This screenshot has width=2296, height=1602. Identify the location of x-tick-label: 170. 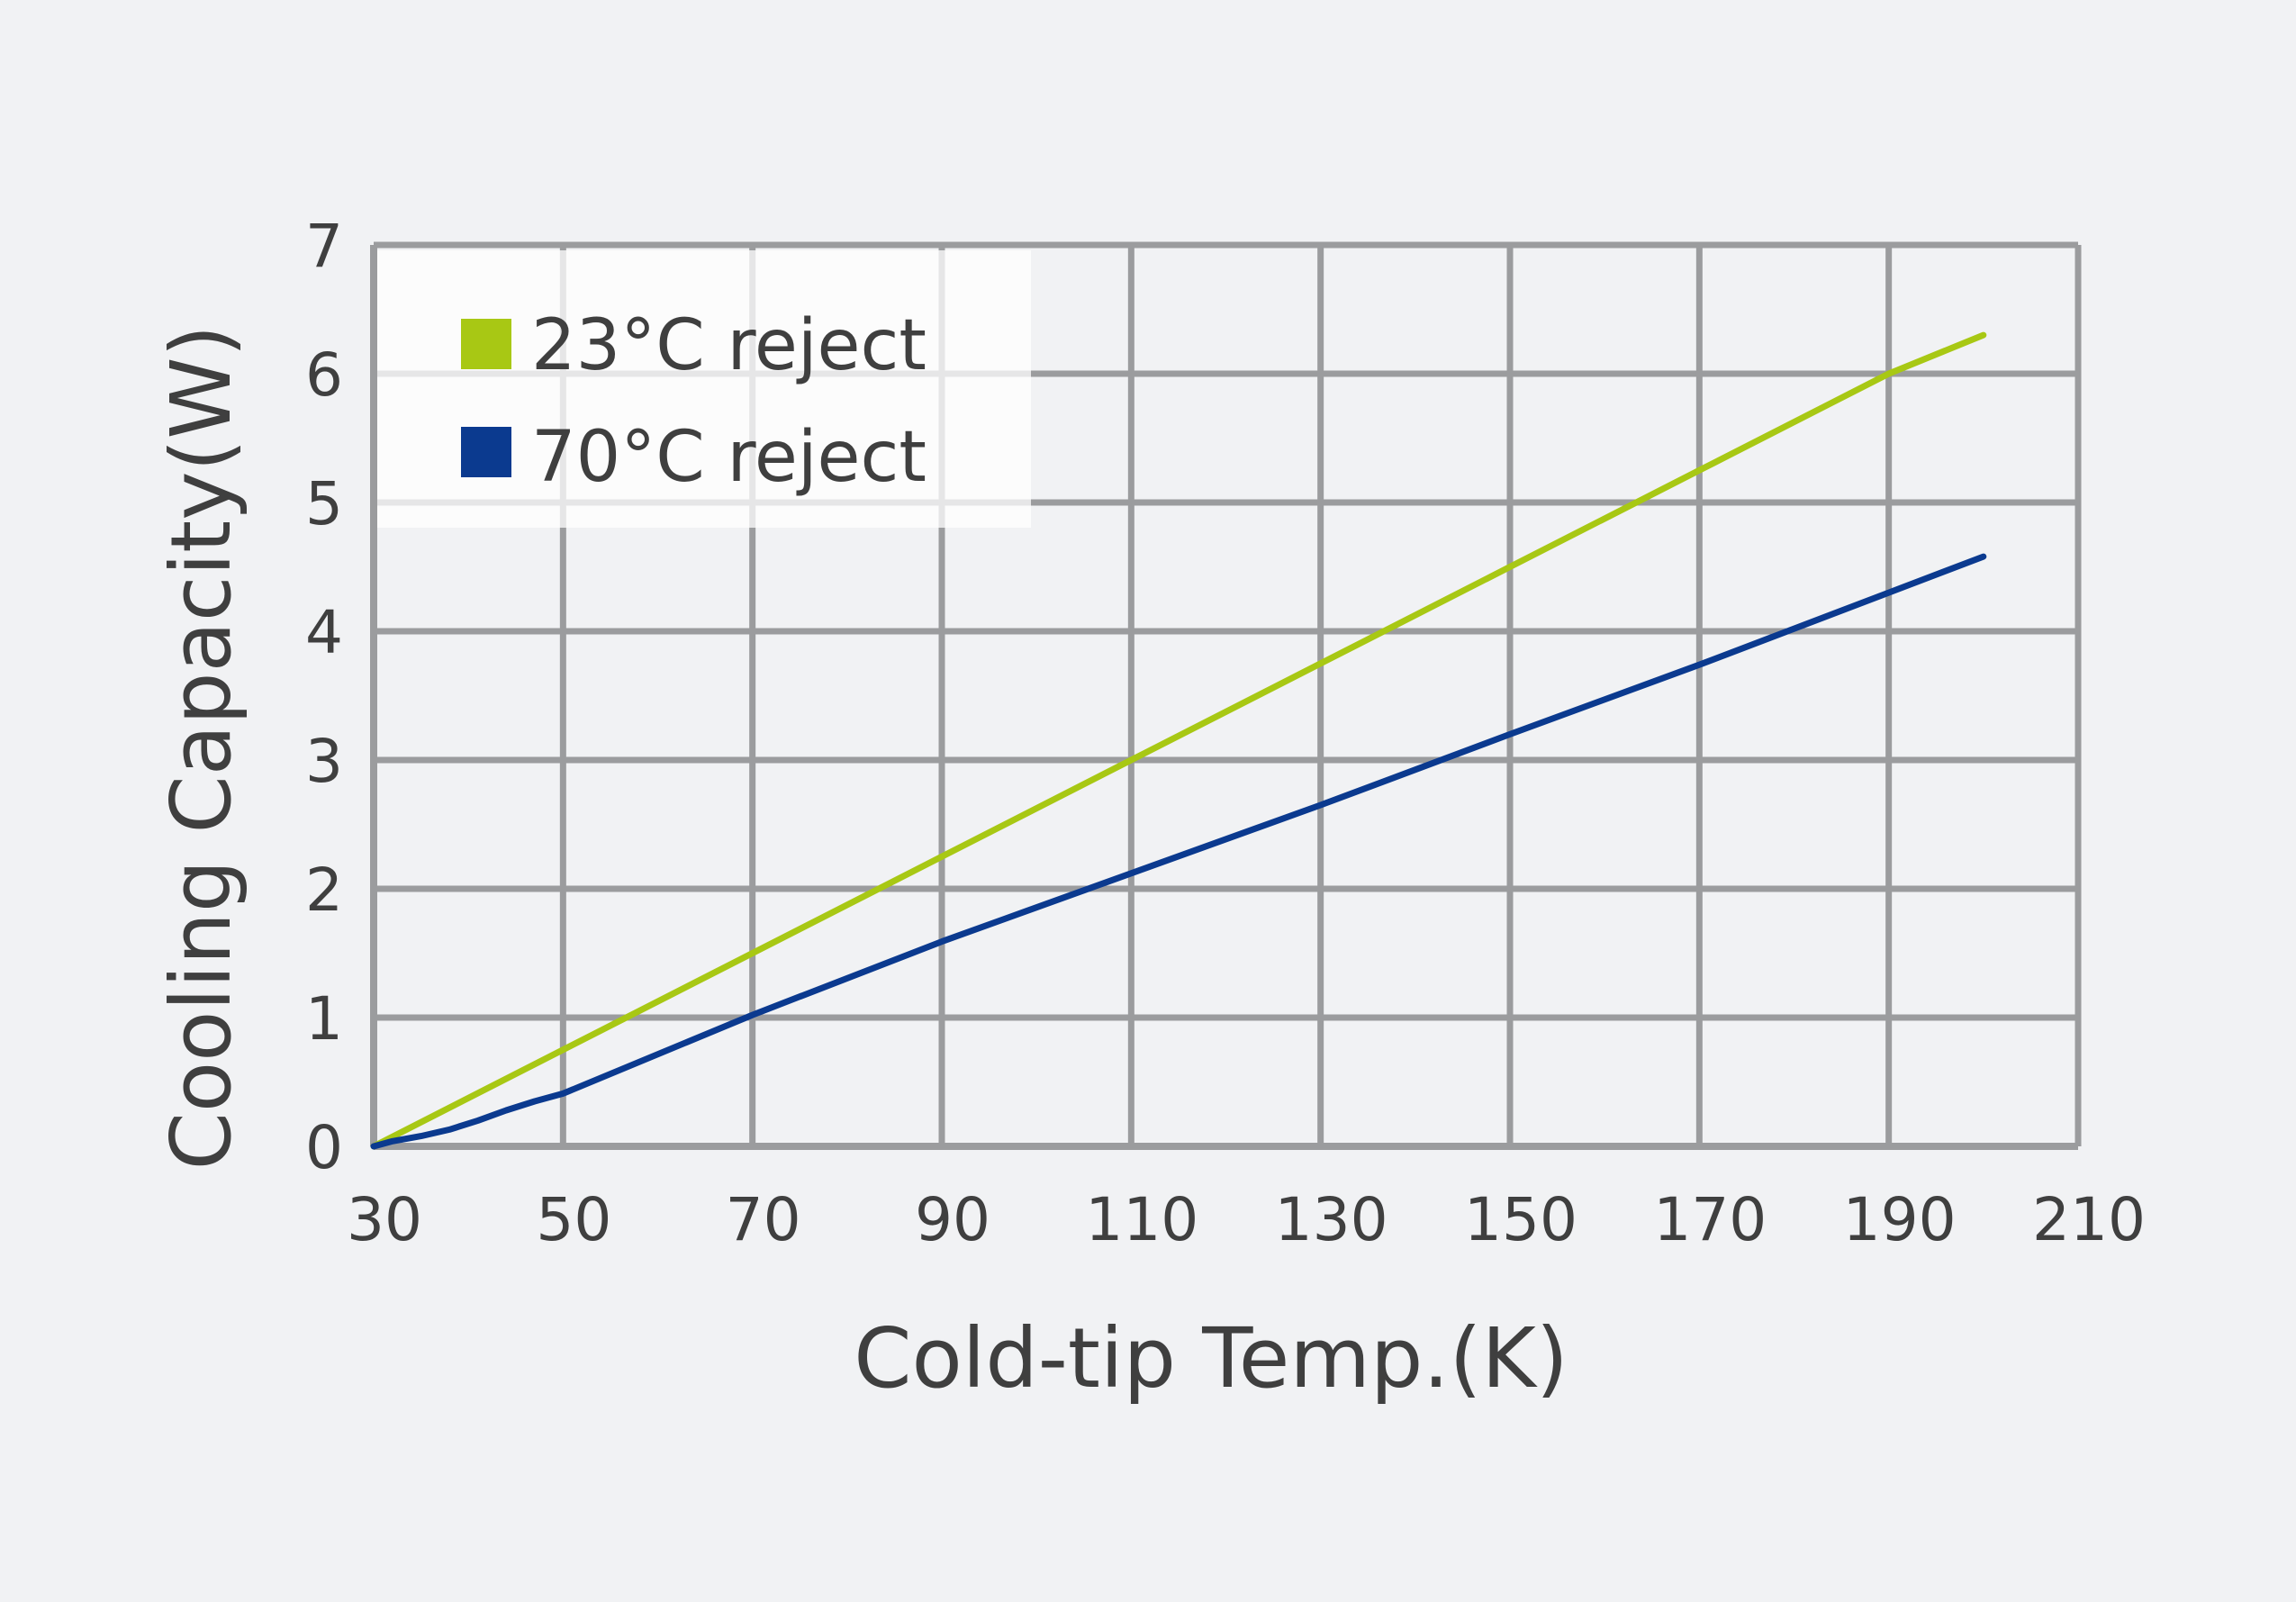
(1710, 1219).